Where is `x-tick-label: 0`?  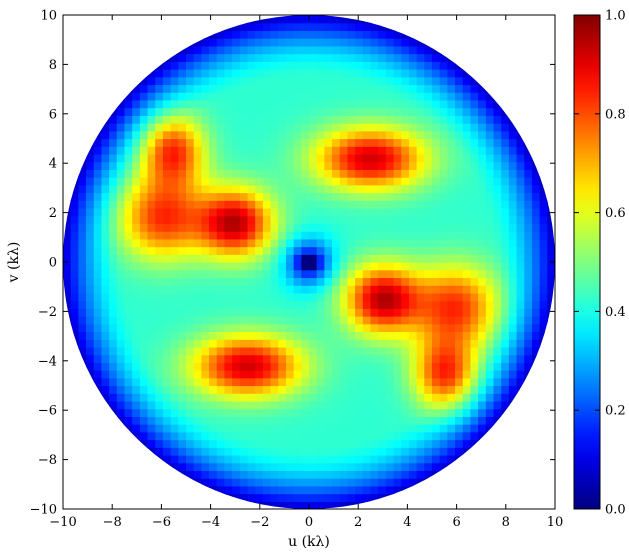 x-tick-label: 0 is located at coordinates (309, 522).